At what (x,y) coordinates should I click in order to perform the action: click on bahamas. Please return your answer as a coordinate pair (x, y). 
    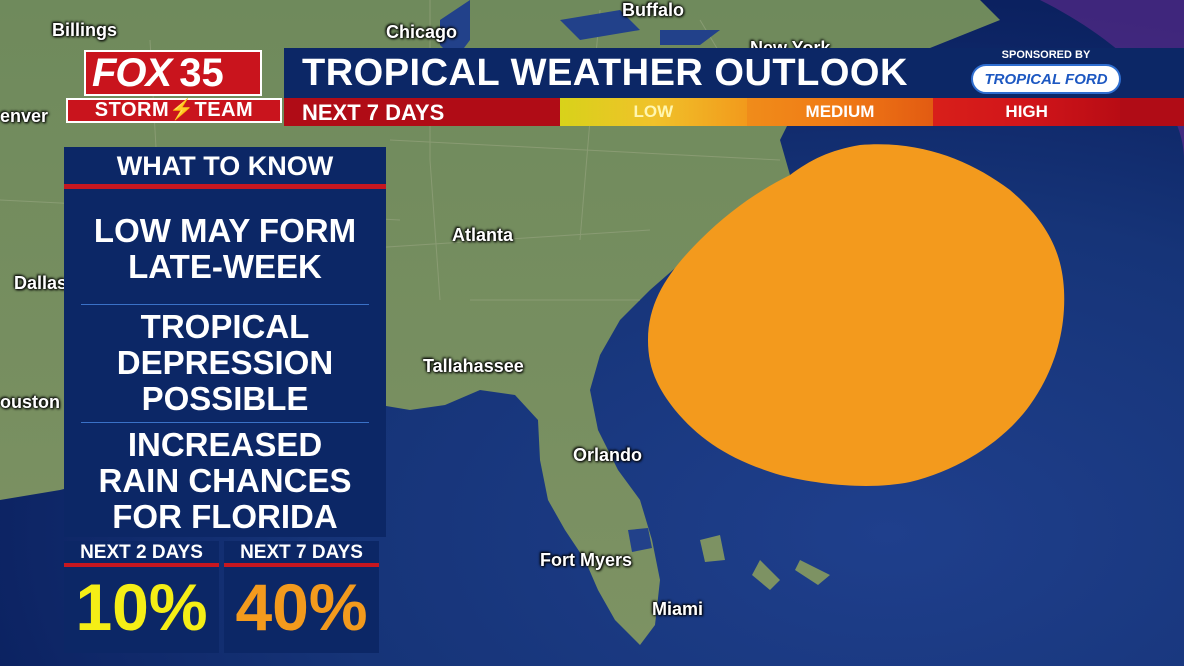
    Looking at the image, I should click on (765, 562).